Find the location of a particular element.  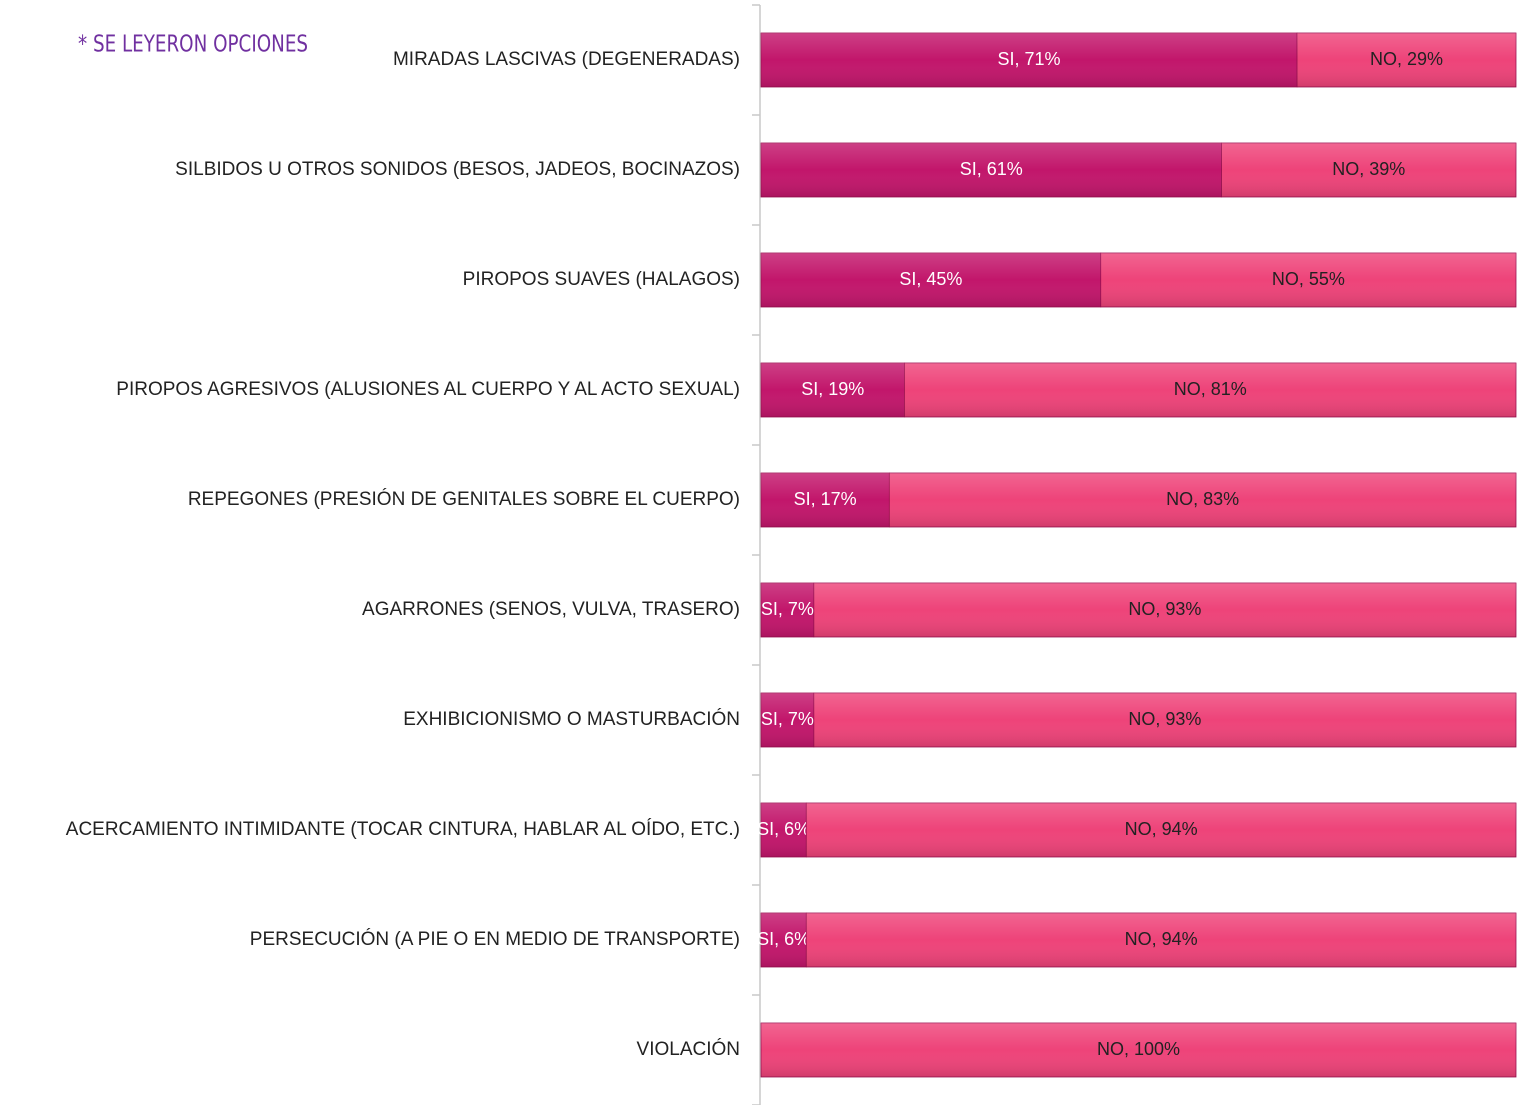

category-label: VIOLACIÓN is located at coordinates (688, 1049).